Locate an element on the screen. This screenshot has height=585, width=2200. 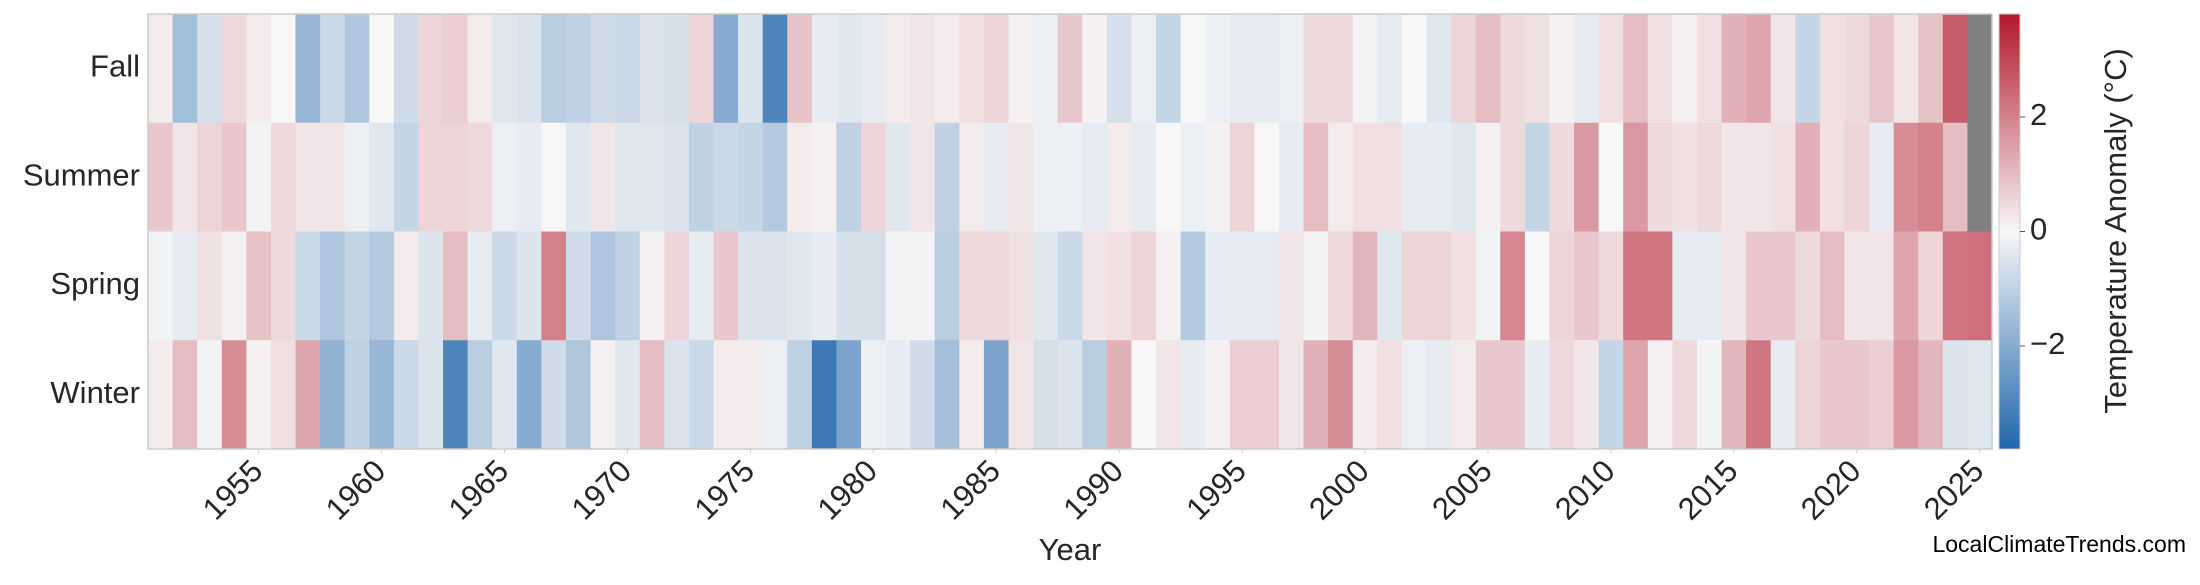
x-tick-label: 2000 is located at coordinates (1339, 490).